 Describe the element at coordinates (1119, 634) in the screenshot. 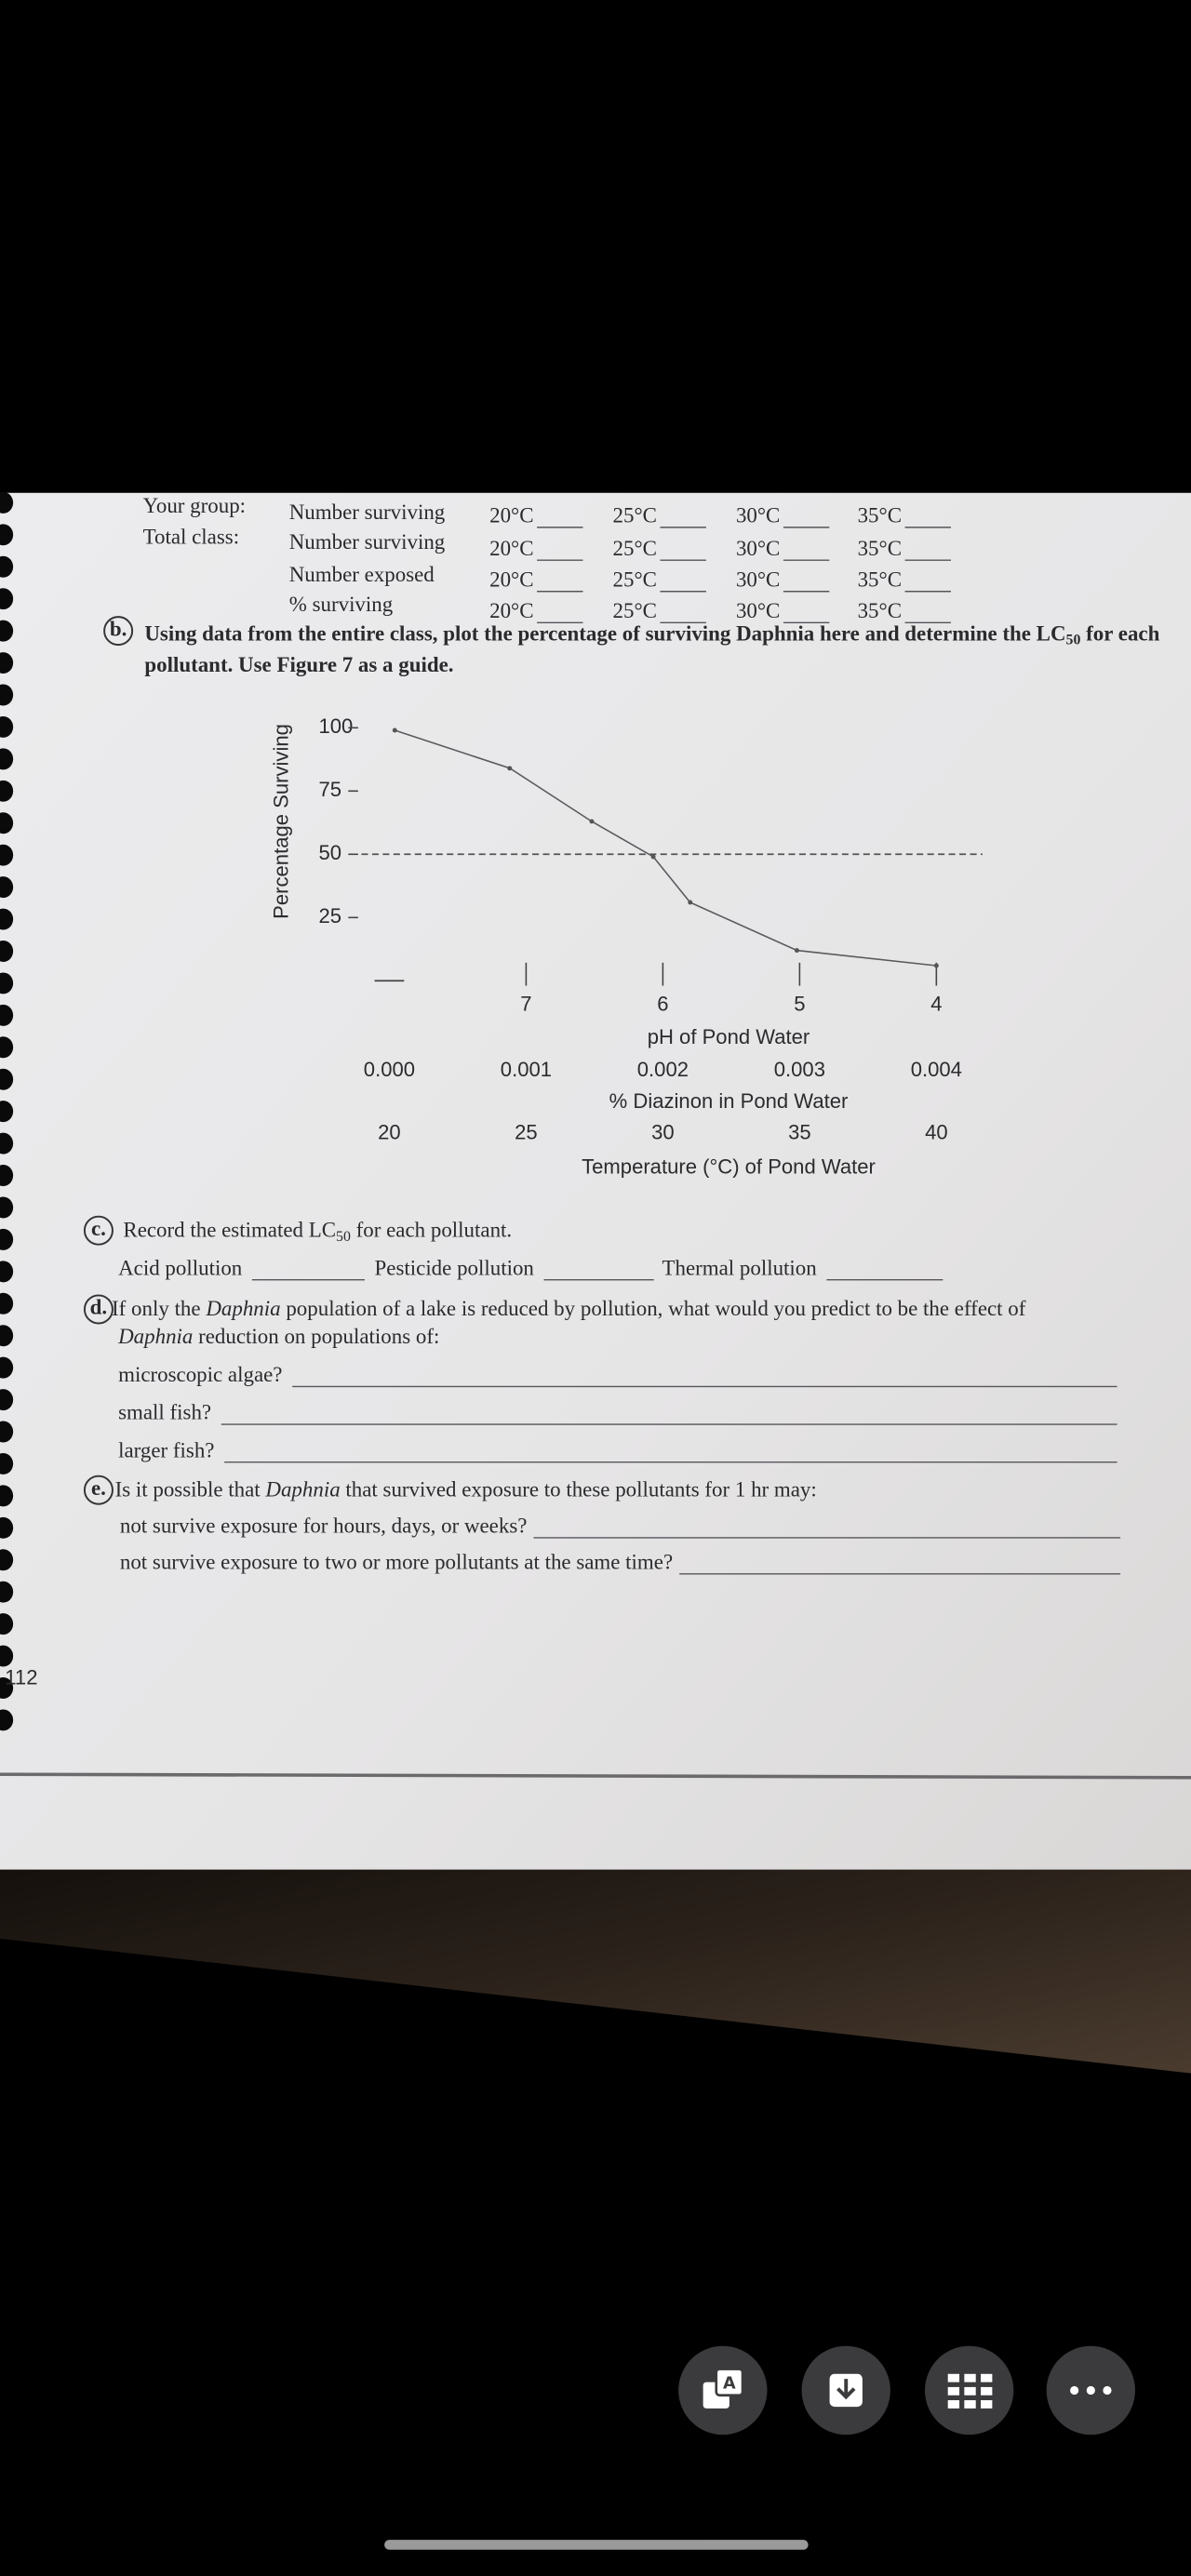

I see `text-run: for each` at that location.